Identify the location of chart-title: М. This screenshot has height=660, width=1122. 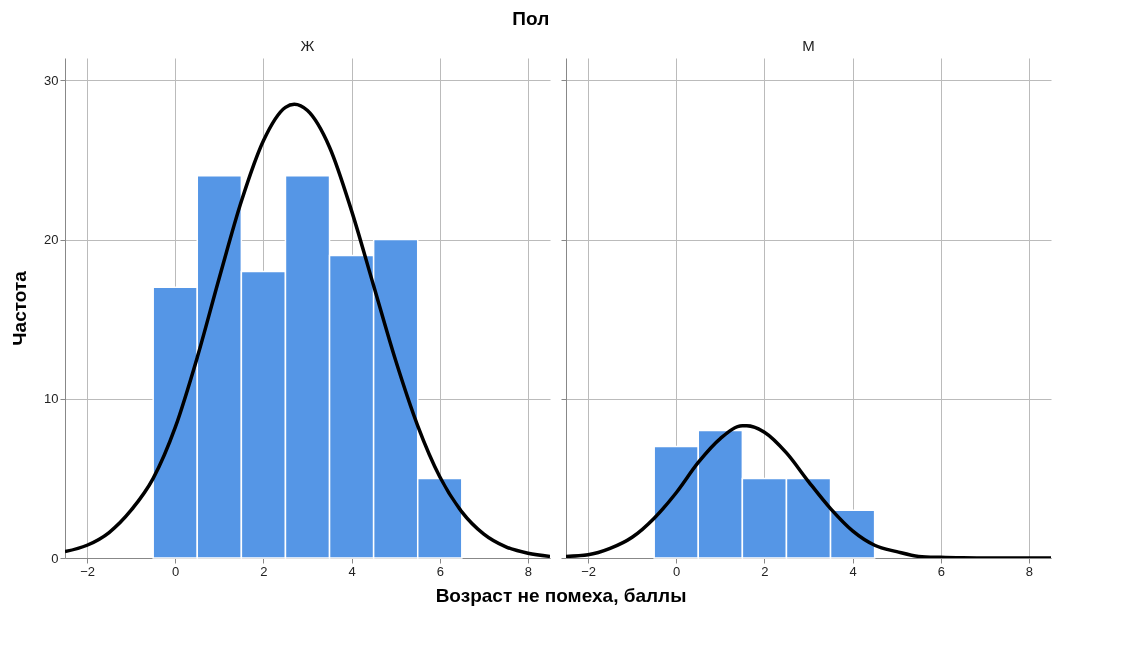
(808, 45).